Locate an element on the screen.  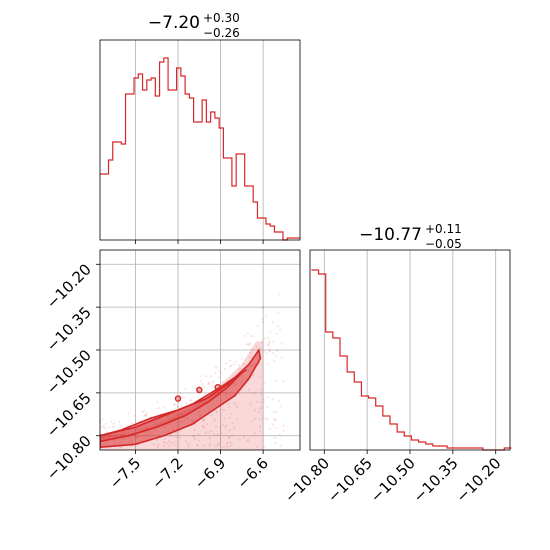
x-tick-label: −10.65 is located at coordinates (350, 480).